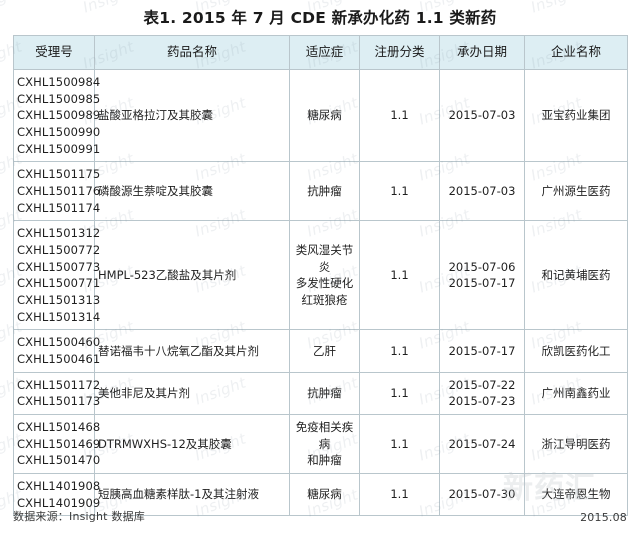  I want to click on table-header-row: 受理号 药品名称 适应症 注册分类 承办日期 企业名称, so click(320, 52).